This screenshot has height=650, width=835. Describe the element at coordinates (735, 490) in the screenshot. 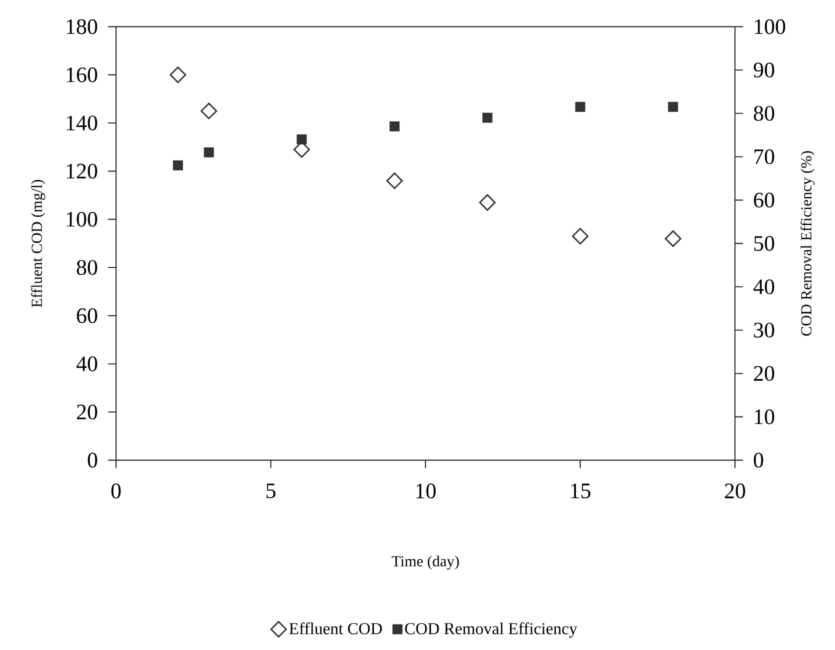

I see `x-tick-label: 20` at that location.